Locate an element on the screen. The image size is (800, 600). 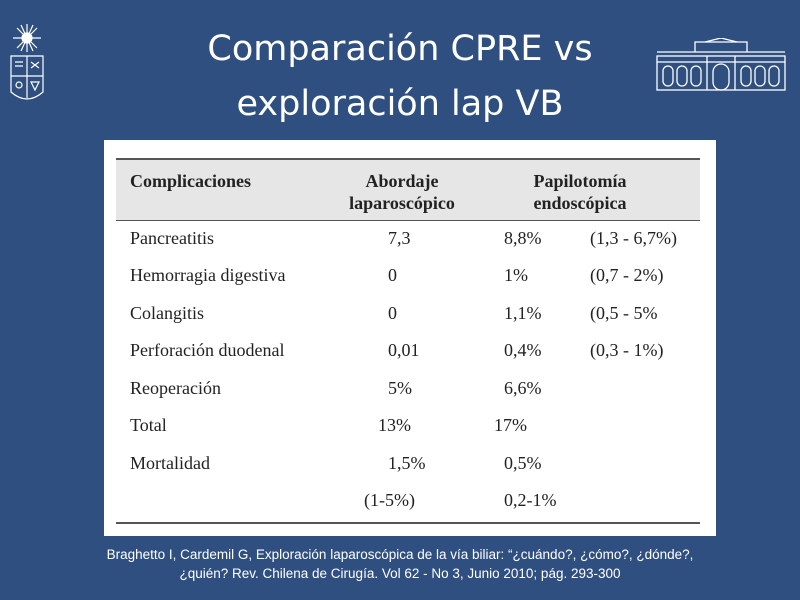
row-label: Hemorragia digestiva is located at coordinates (208, 275).